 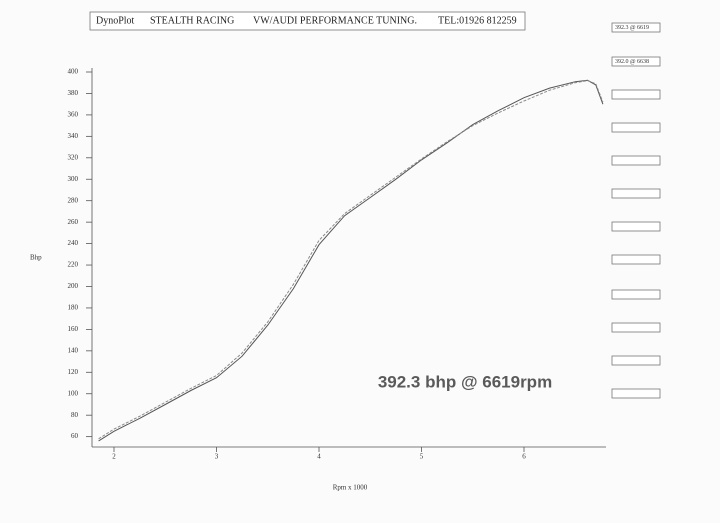 I want to click on y-tick-label: 120, so click(x=73, y=372).